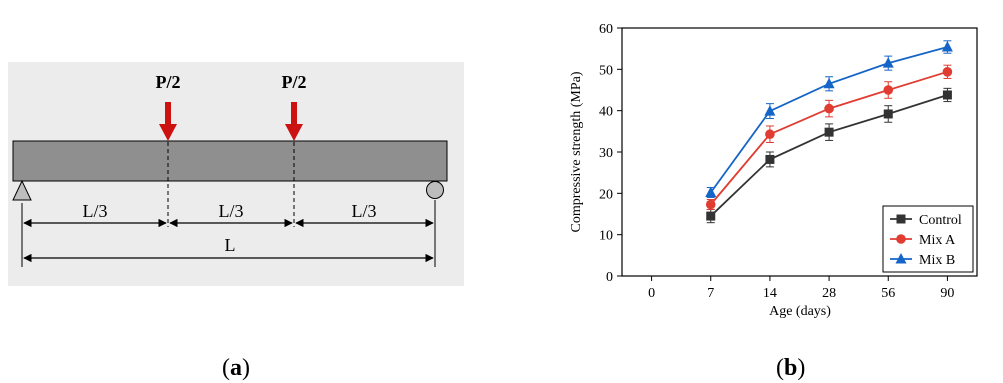 The image size is (1003, 383). I want to click on x-axis-title: Age (days), so click(800, 311).